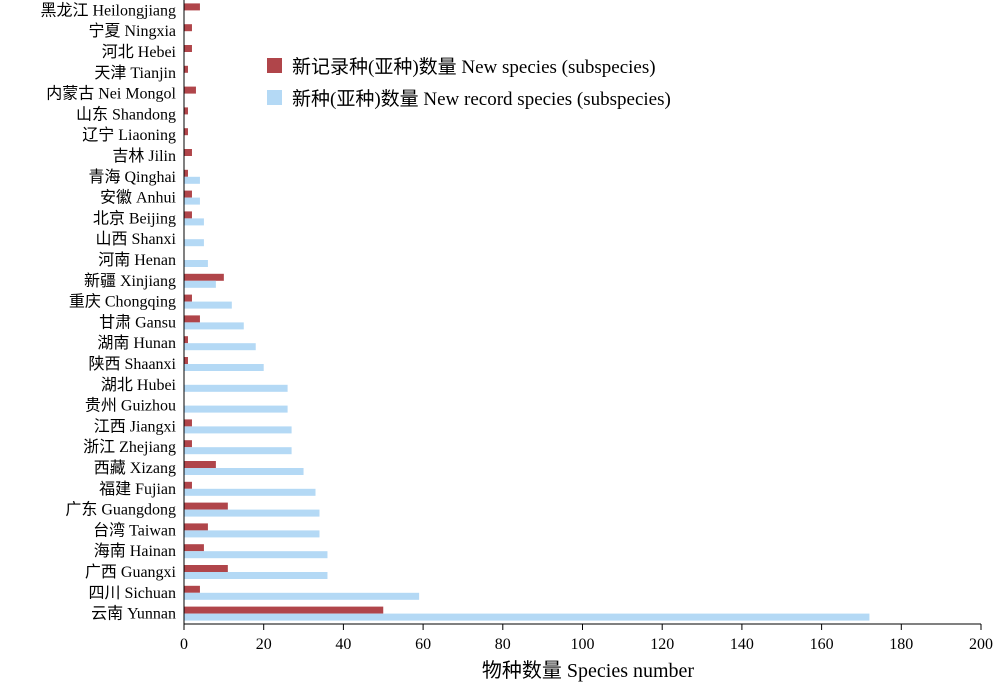 The image size is (1000, 684). I want to click on x-tick-label: 100, so click(583, 644).